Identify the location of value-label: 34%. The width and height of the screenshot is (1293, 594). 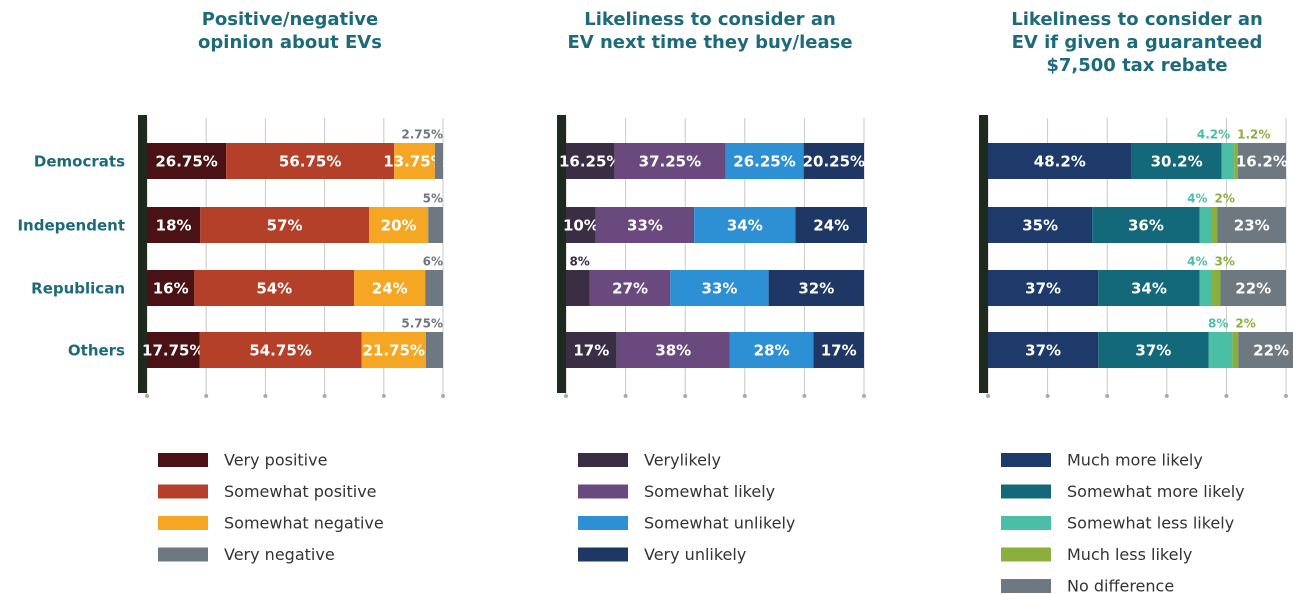
(745, 226).